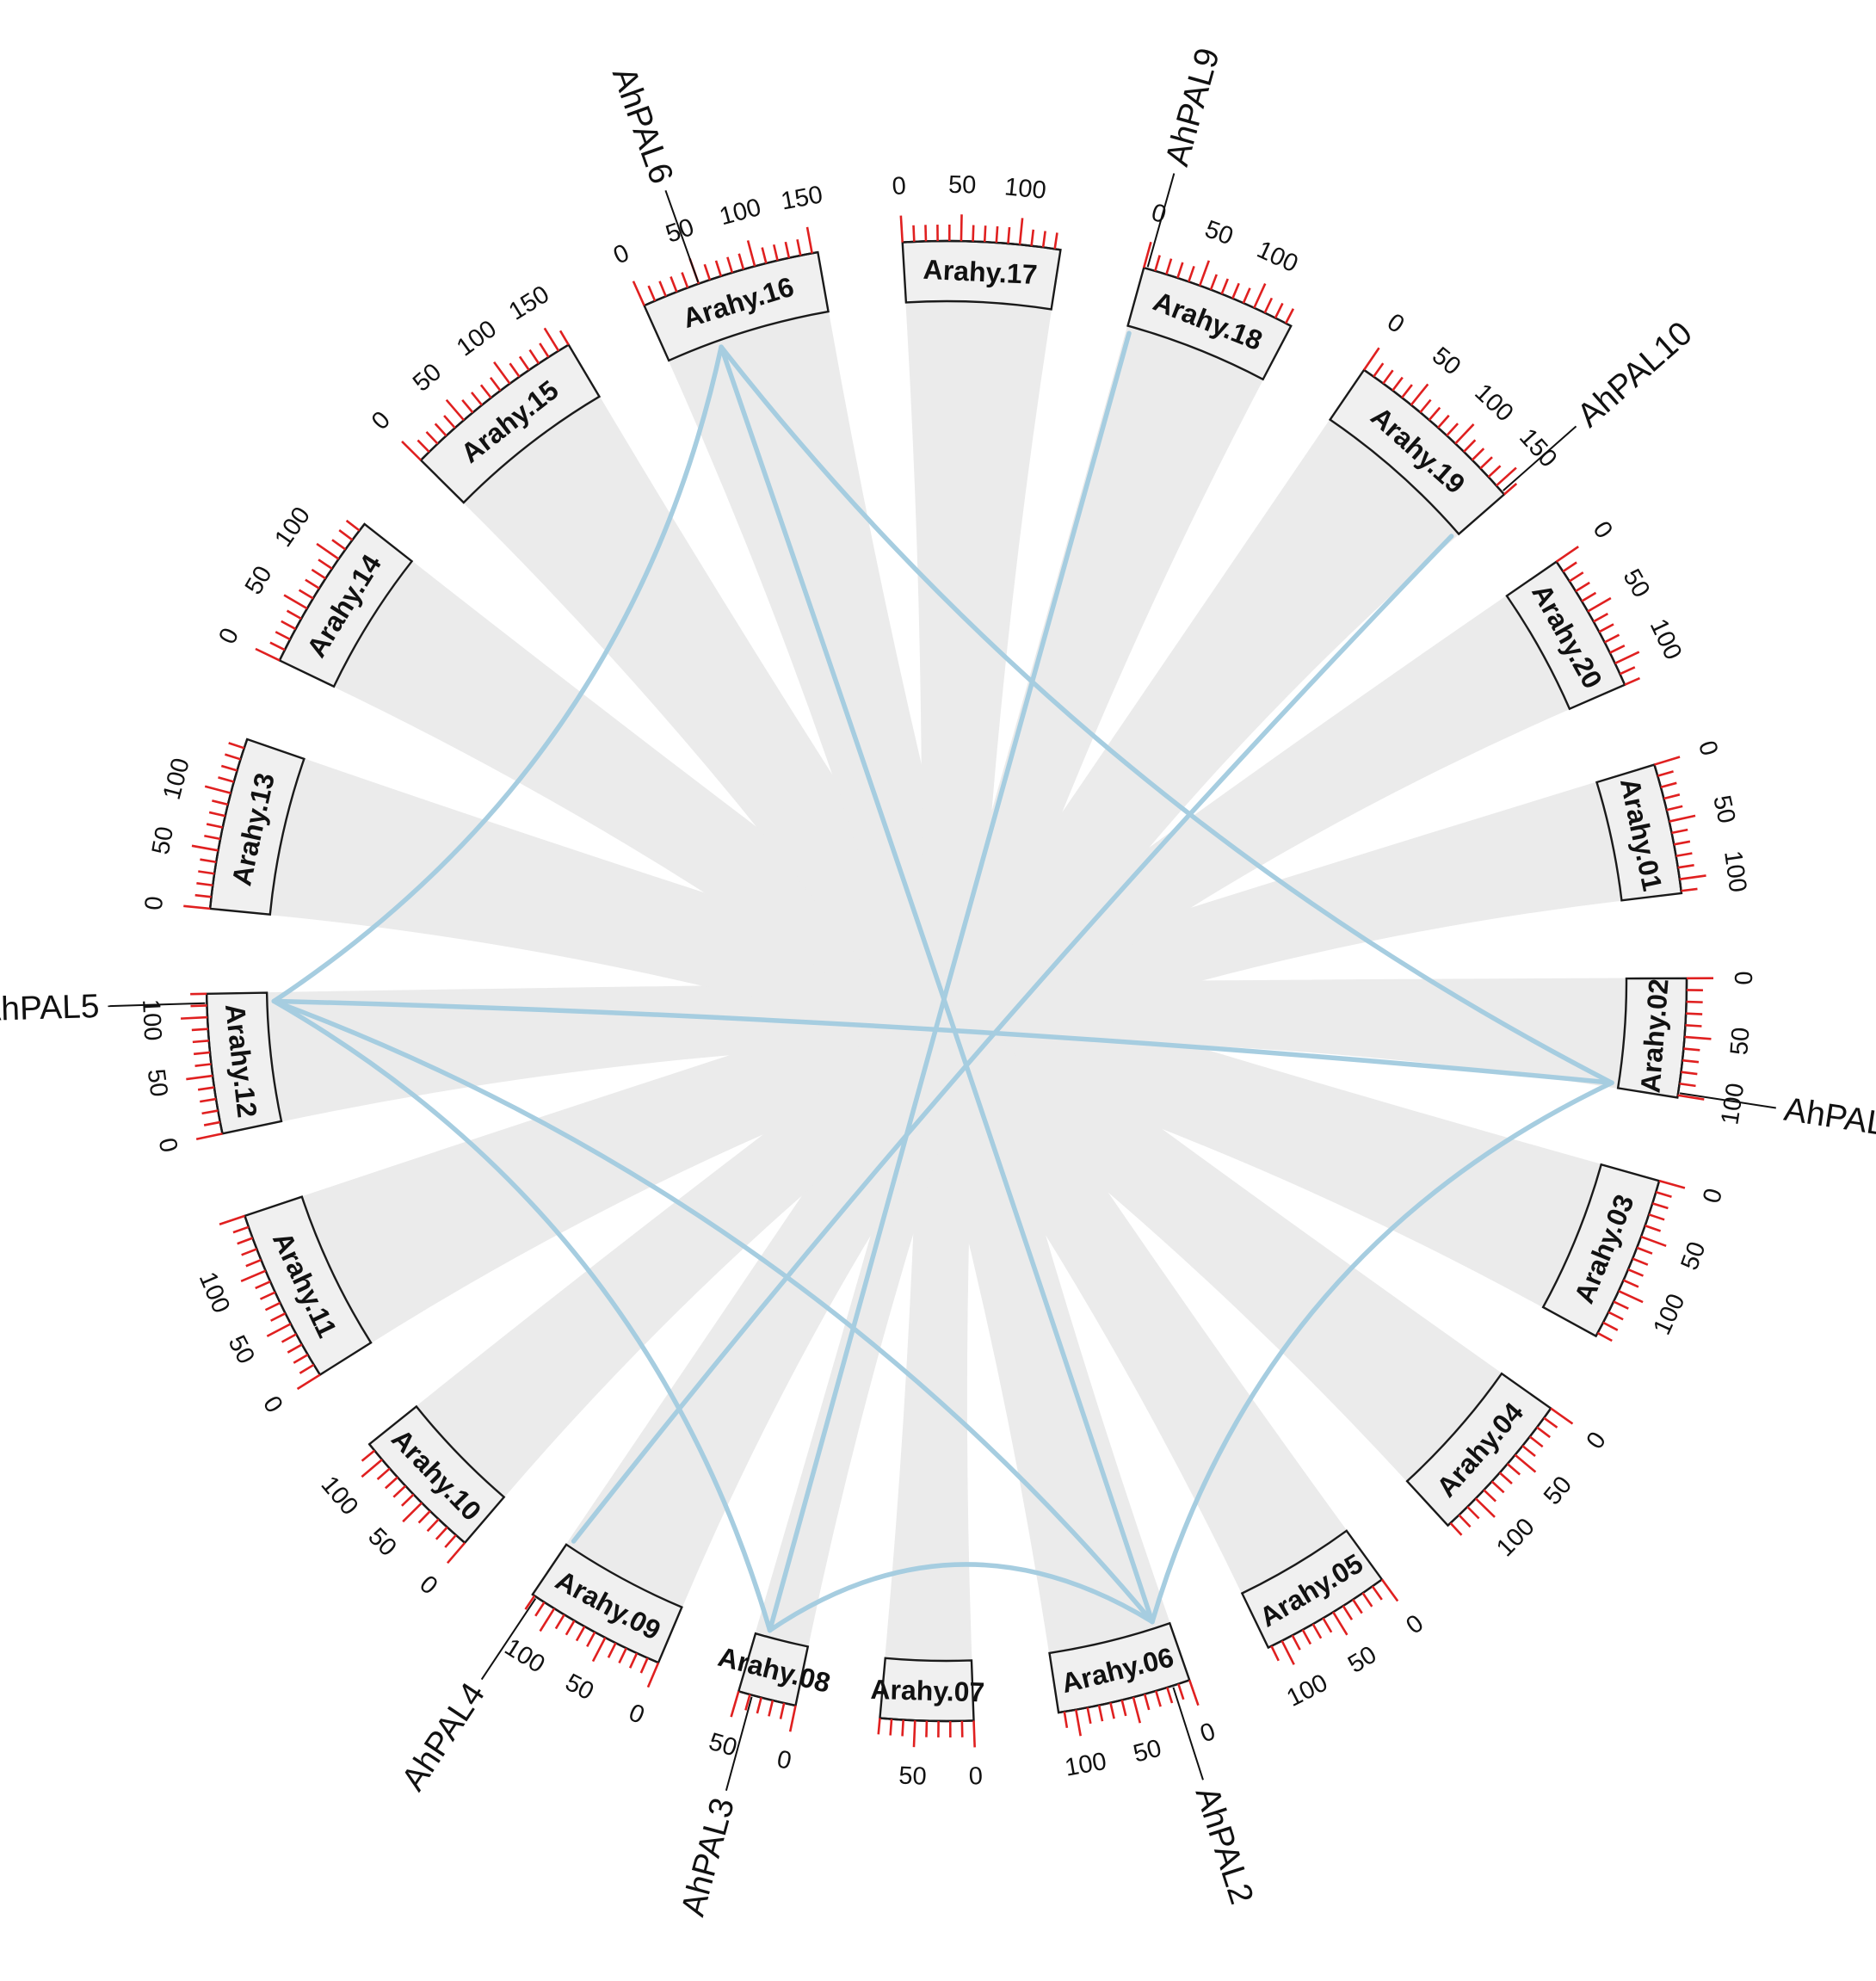 Image resolution: width=1876 pixels, height=1981 pixels. I want to click on gene-marker-line, so click(739, 1744).